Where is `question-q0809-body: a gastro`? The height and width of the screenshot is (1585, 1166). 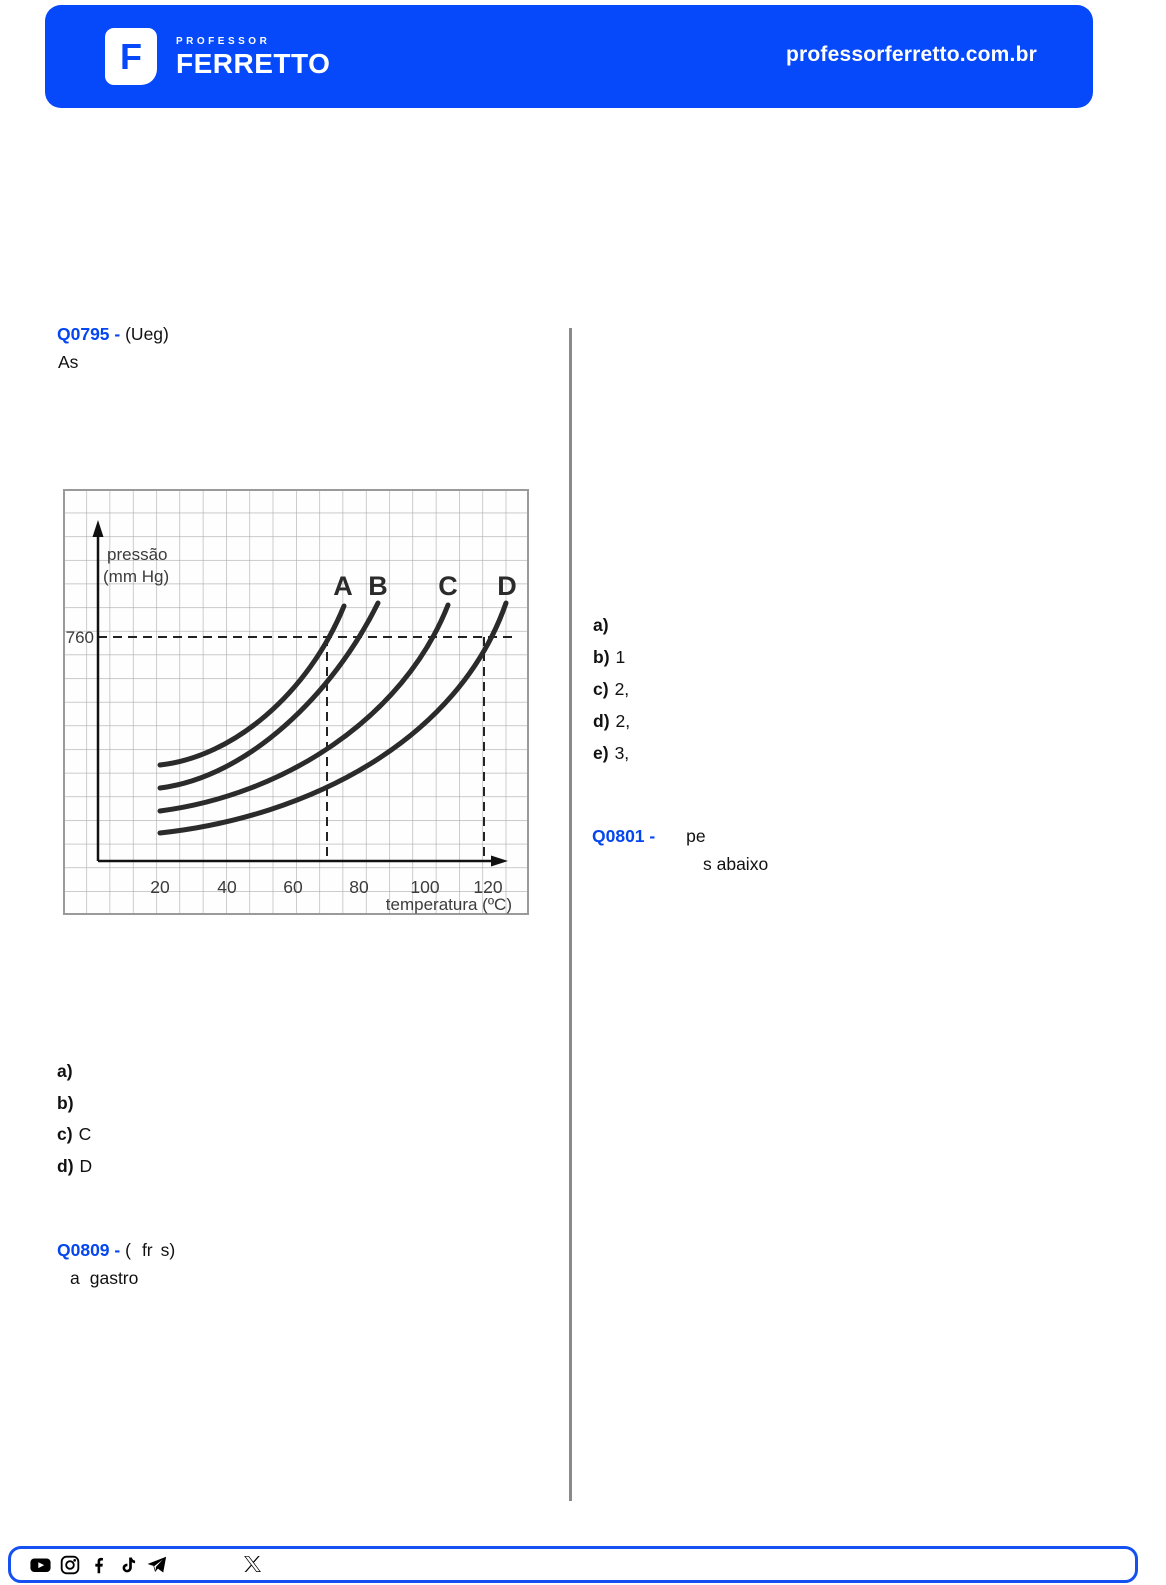 question-q0809-body: a gastro is located at coordinates (104, 1278).